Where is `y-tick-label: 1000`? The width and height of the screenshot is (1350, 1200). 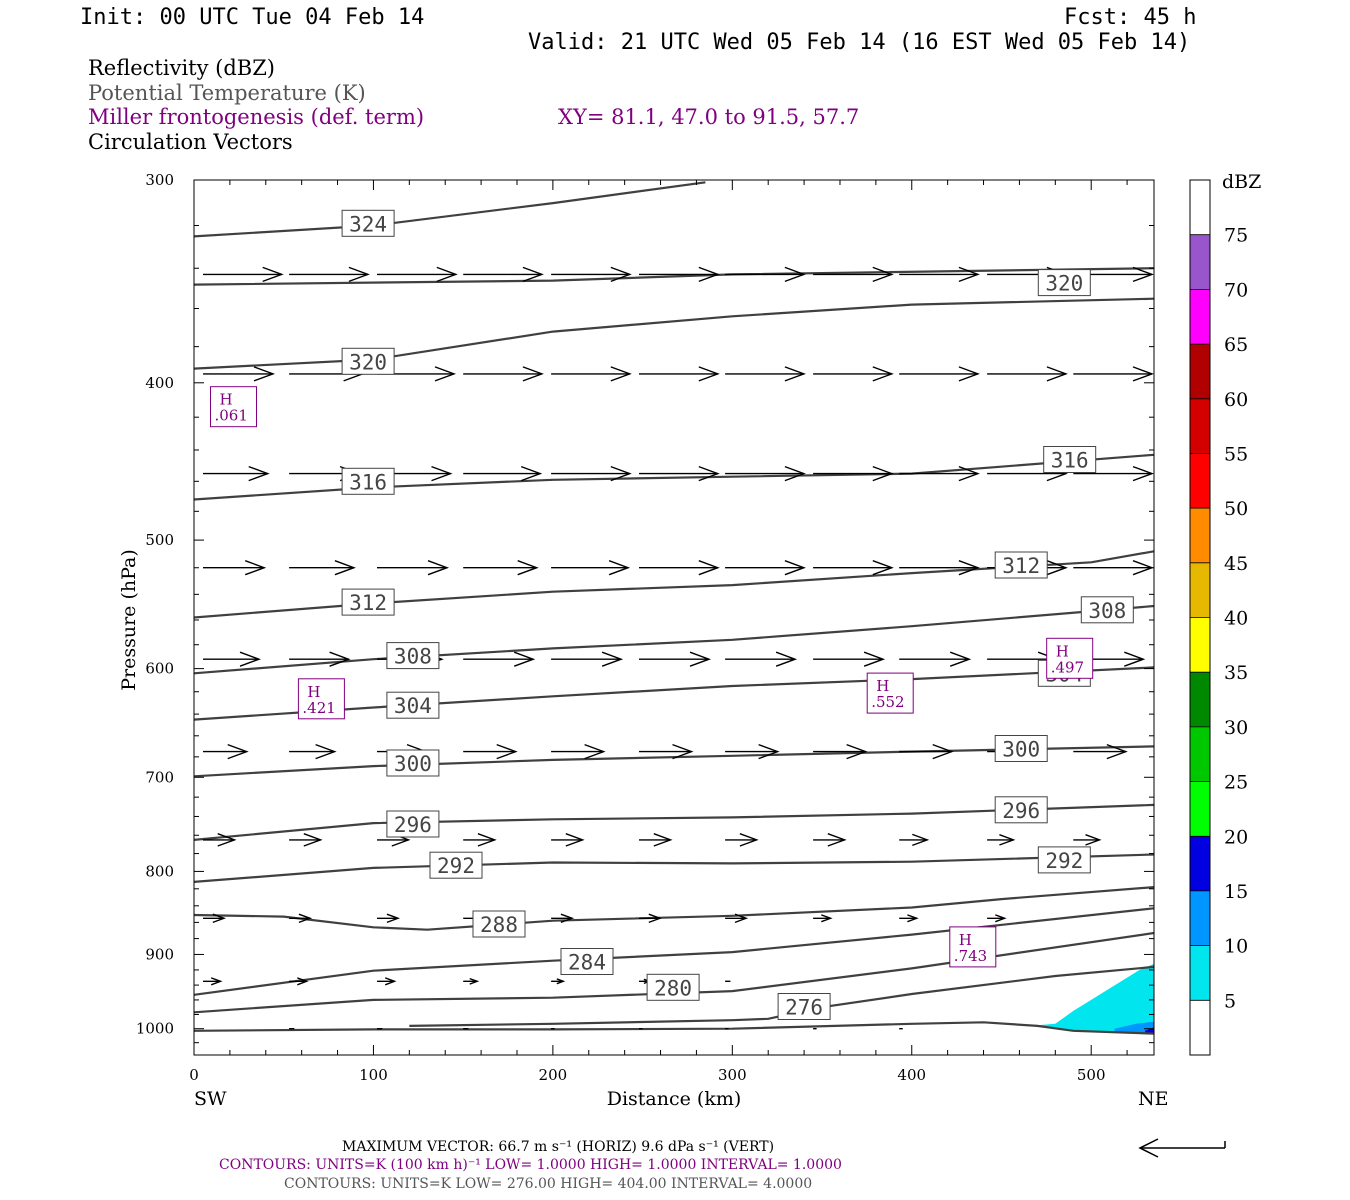
y-tick-label: 1000 is located at coordinates (155, 1029).